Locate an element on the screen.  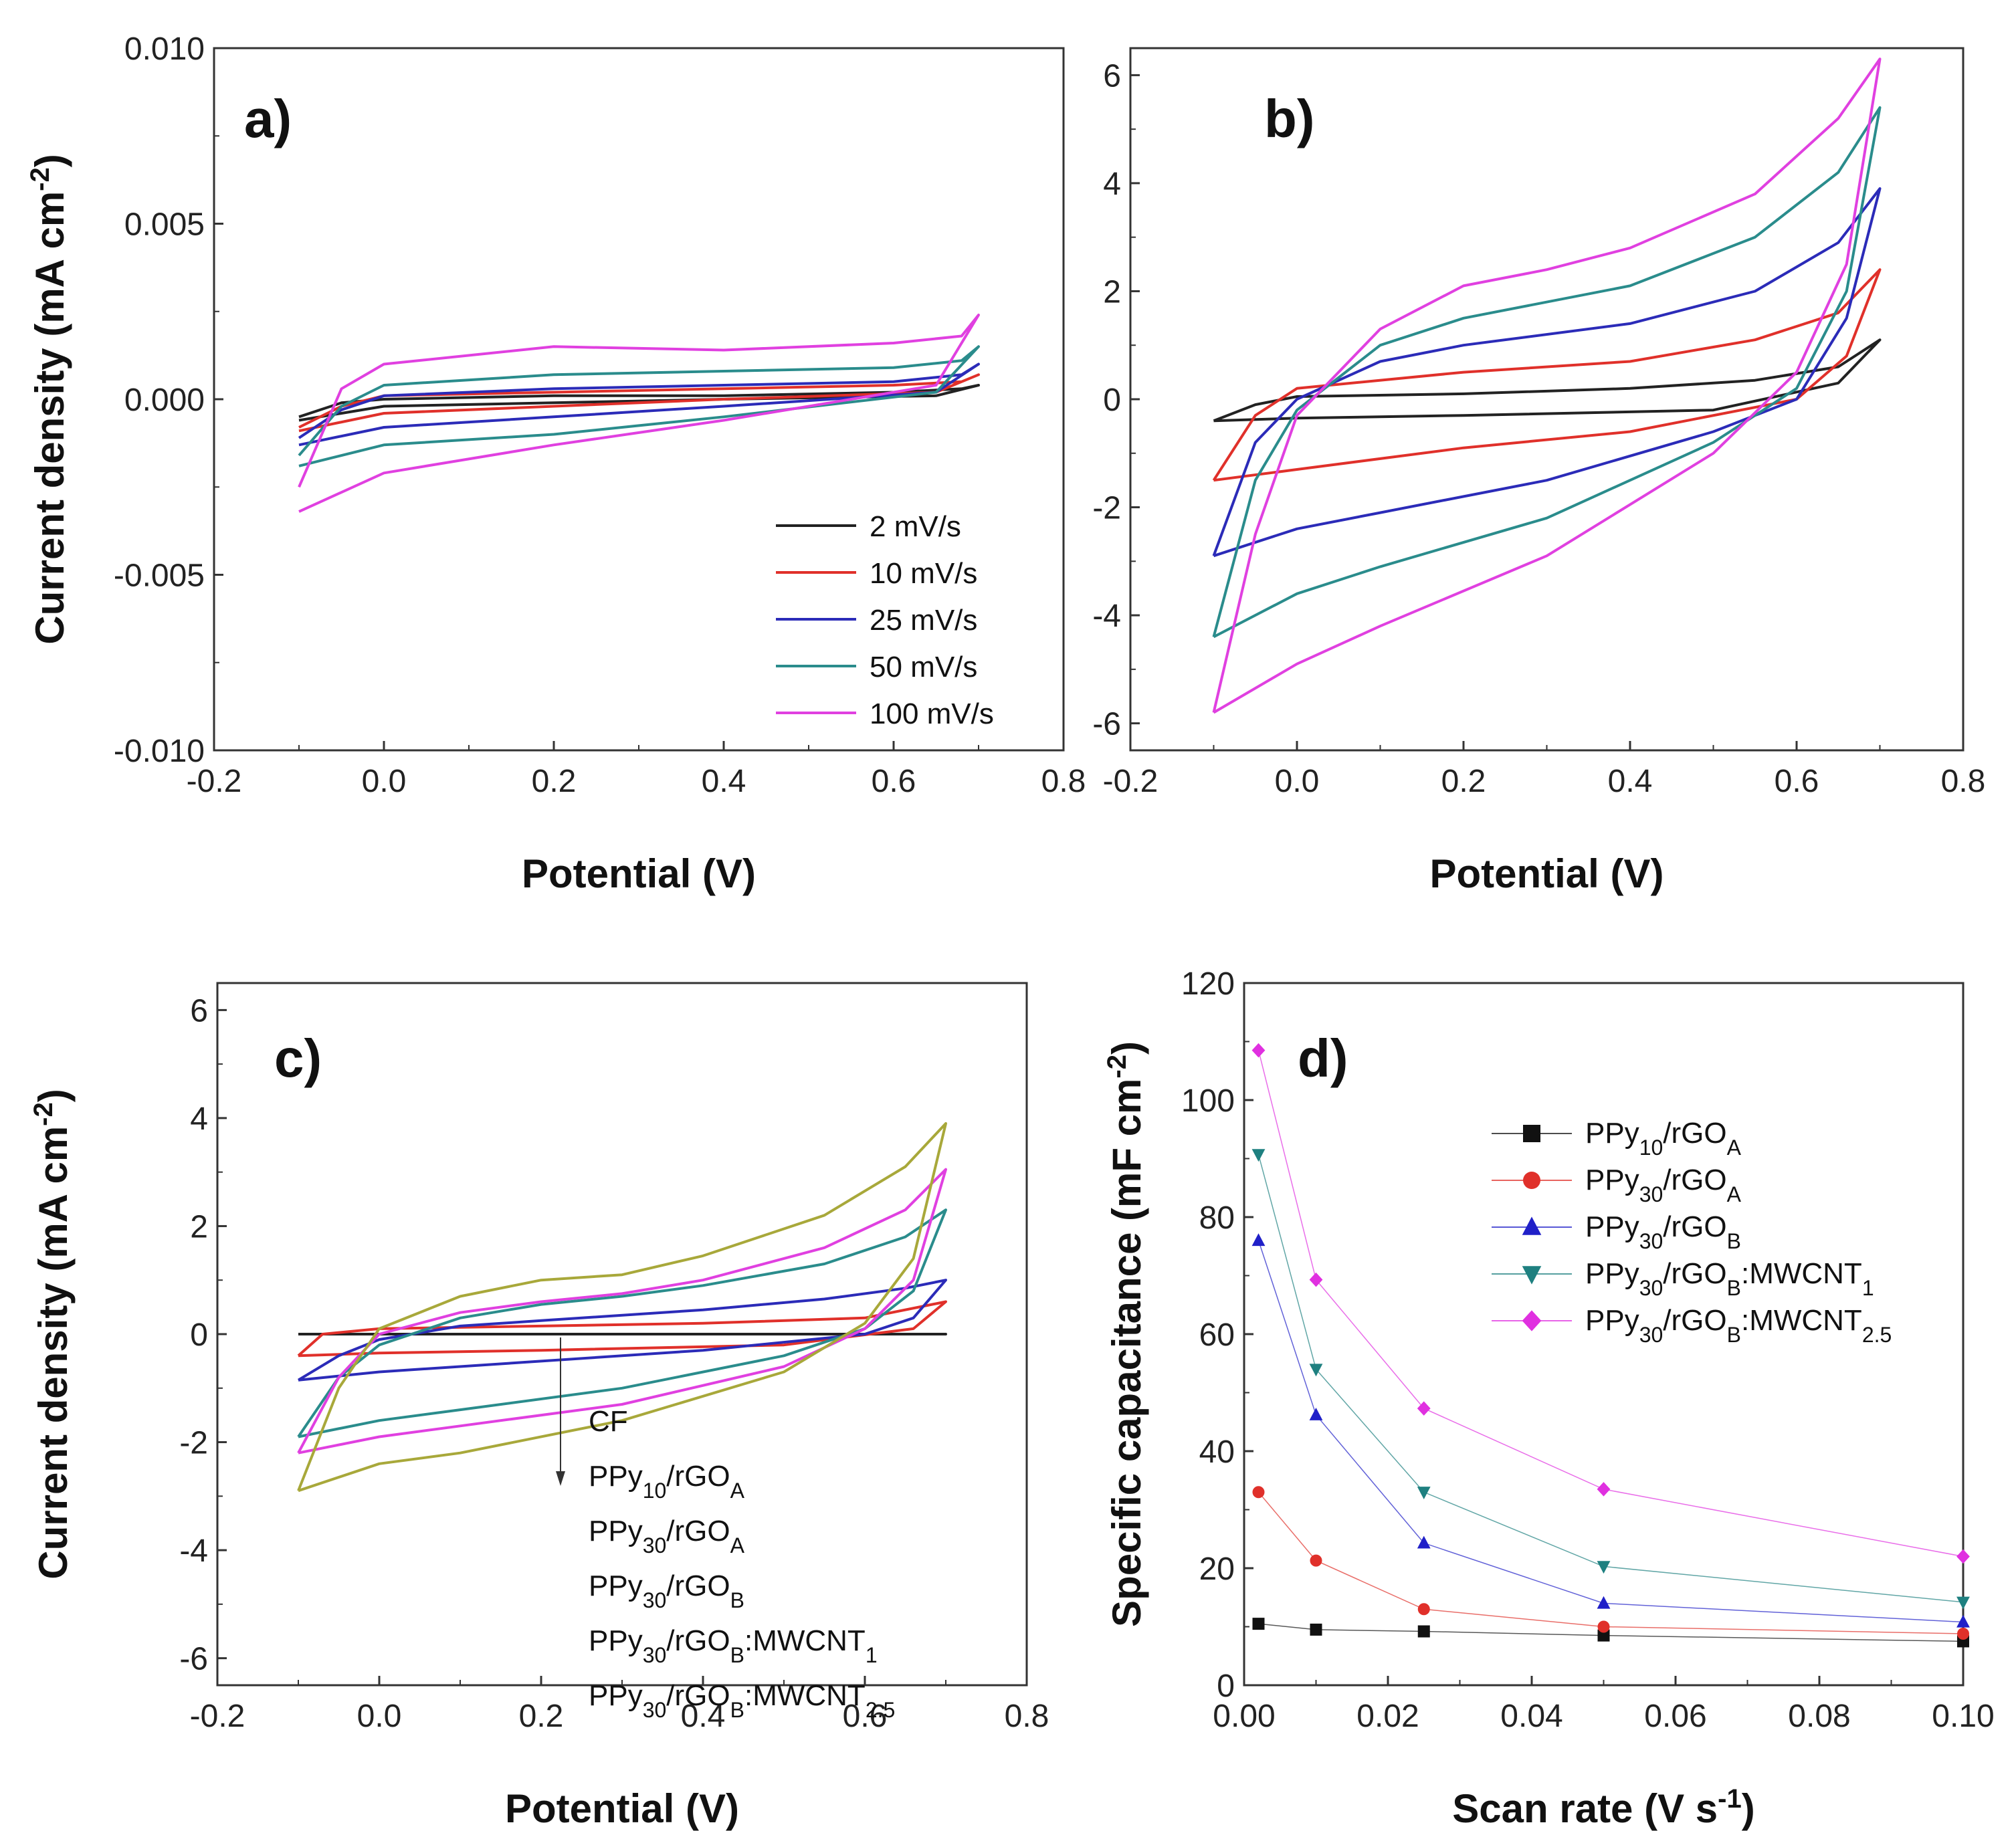
legend-label: CF is located at coordinates (608, 1421).